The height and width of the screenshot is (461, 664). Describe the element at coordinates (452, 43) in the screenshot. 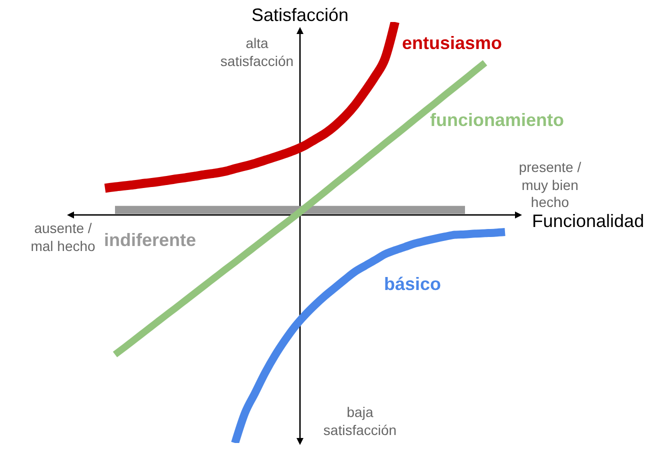

I see `series-label: entusiasmo` at that location.